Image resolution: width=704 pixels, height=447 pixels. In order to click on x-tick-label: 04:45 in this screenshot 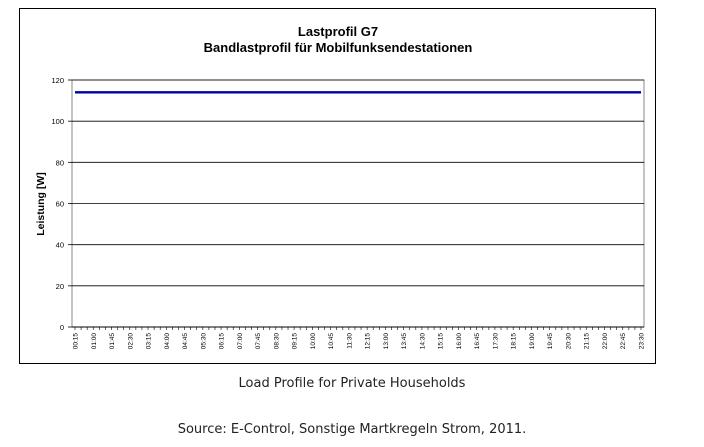, I will do `click(185, 341)`.